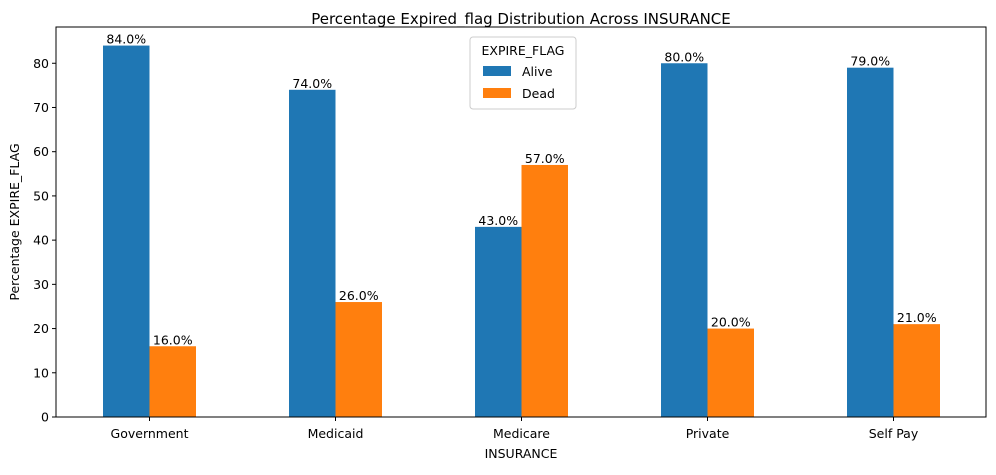 This screenshot has height=475, width=996. I want to click on bar-label-alive-self-pay: 79.0%, so click(870, 61).